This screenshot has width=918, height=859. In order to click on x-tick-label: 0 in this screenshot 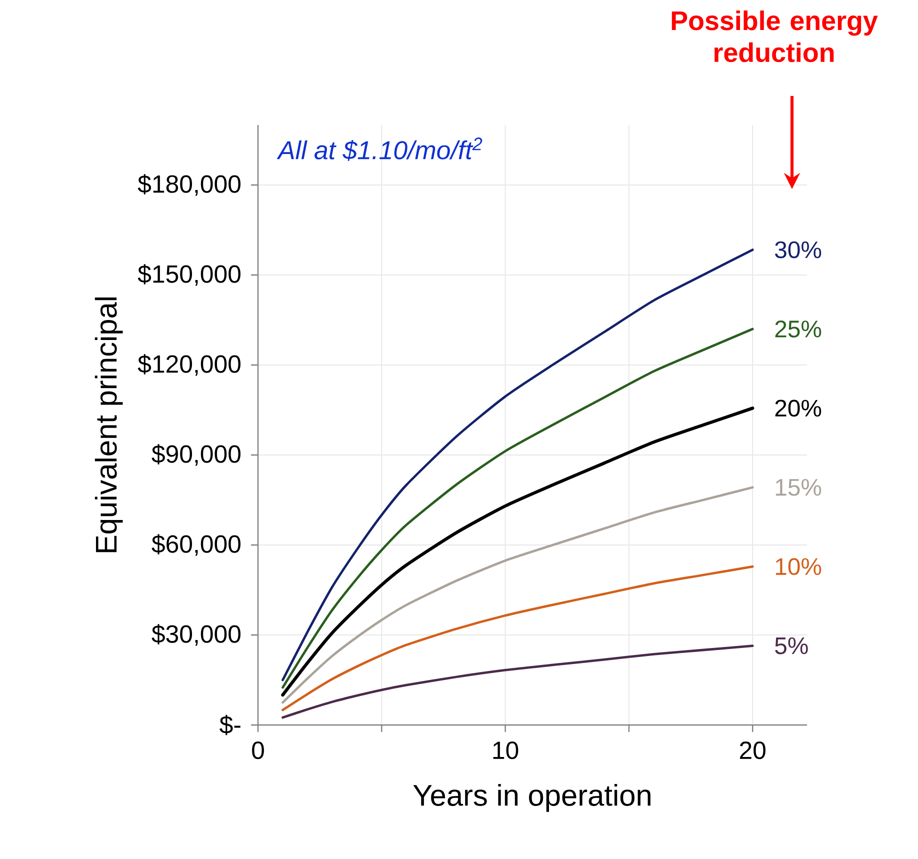, I will do `click(258, 751)`.